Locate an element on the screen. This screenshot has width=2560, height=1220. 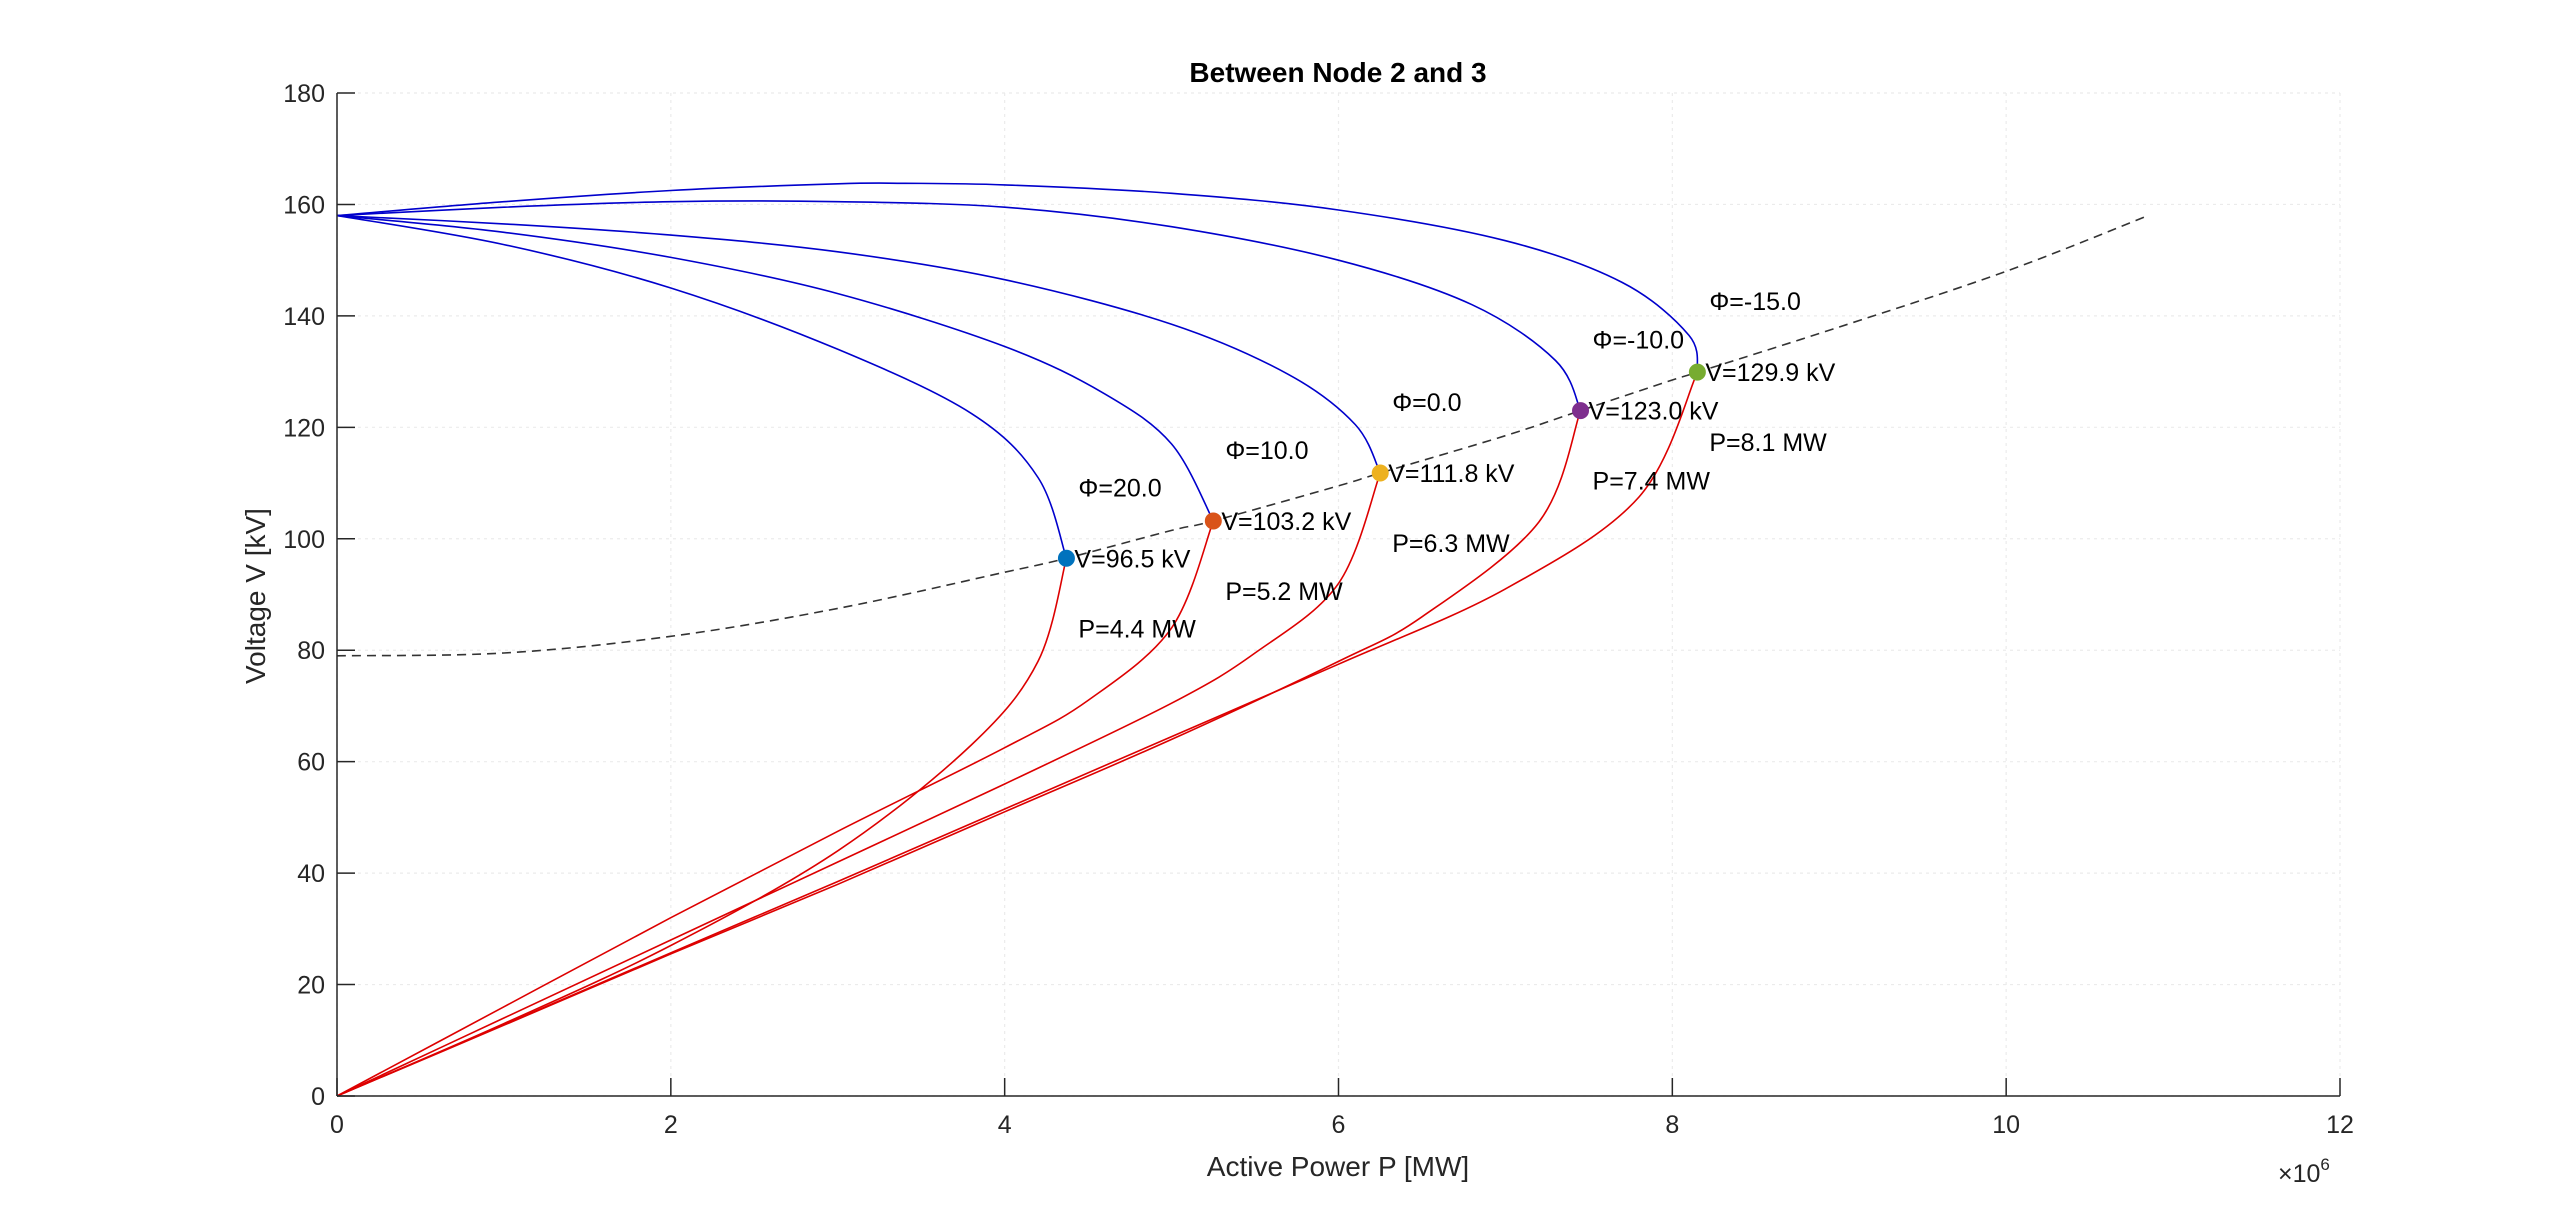
phi-label: Φ=10.0 is located at coordinates (1266, 451).